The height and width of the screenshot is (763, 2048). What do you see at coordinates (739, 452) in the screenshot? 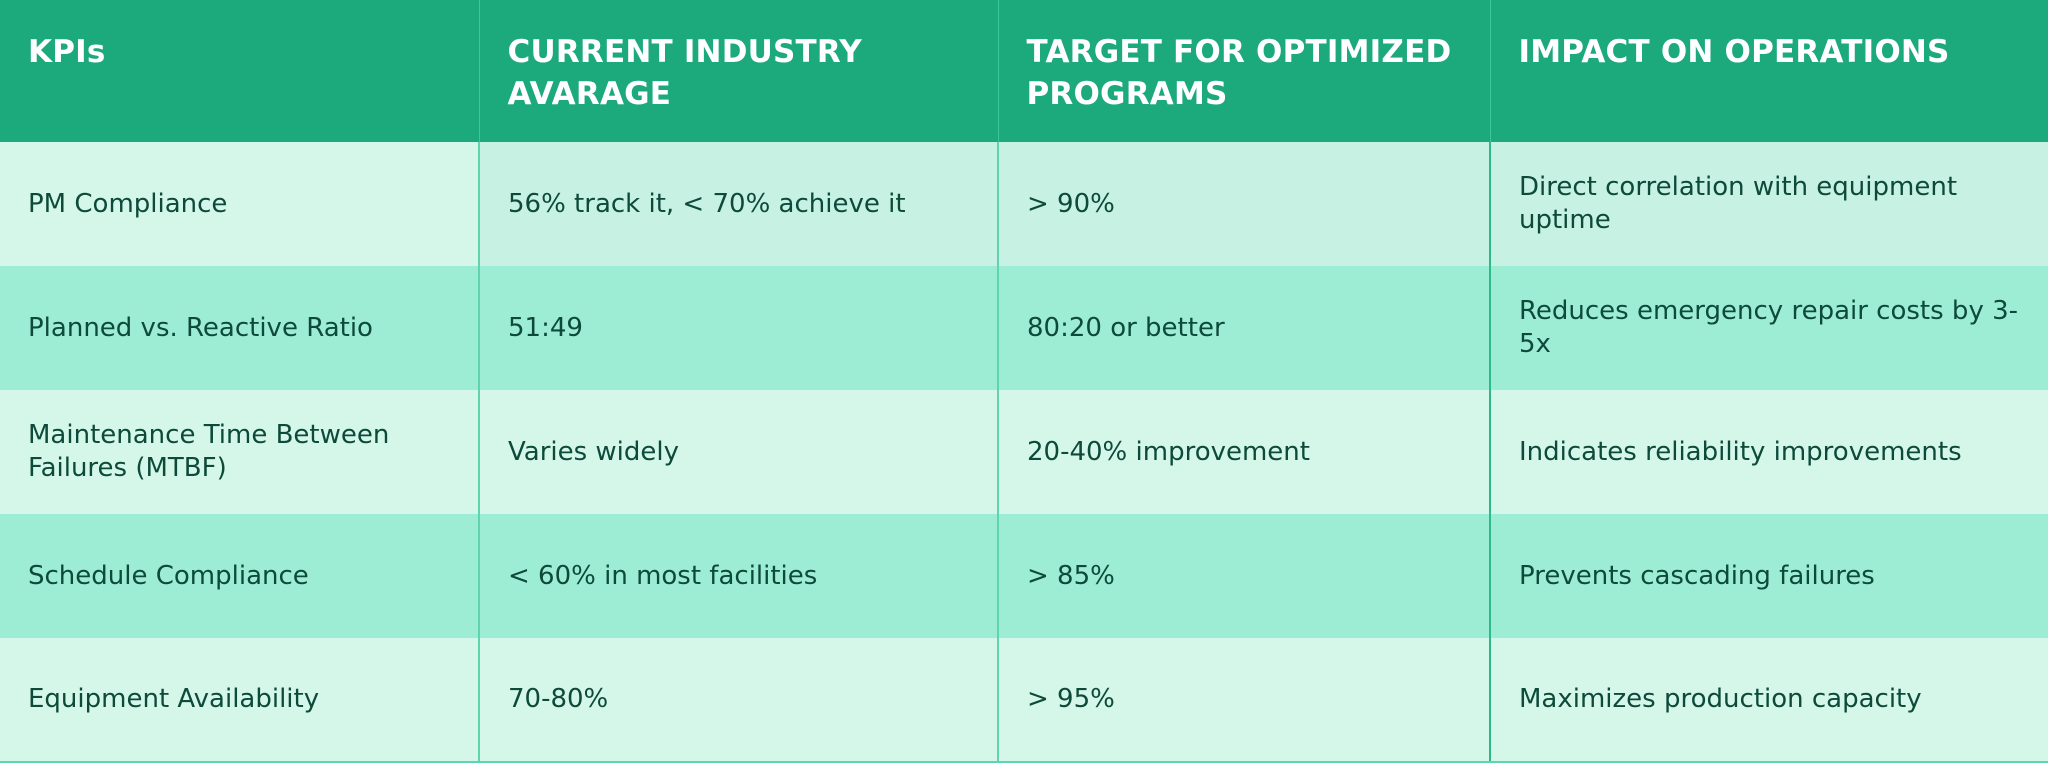
I see `cell-current: Varies widely` at bounding box center [739, 452].